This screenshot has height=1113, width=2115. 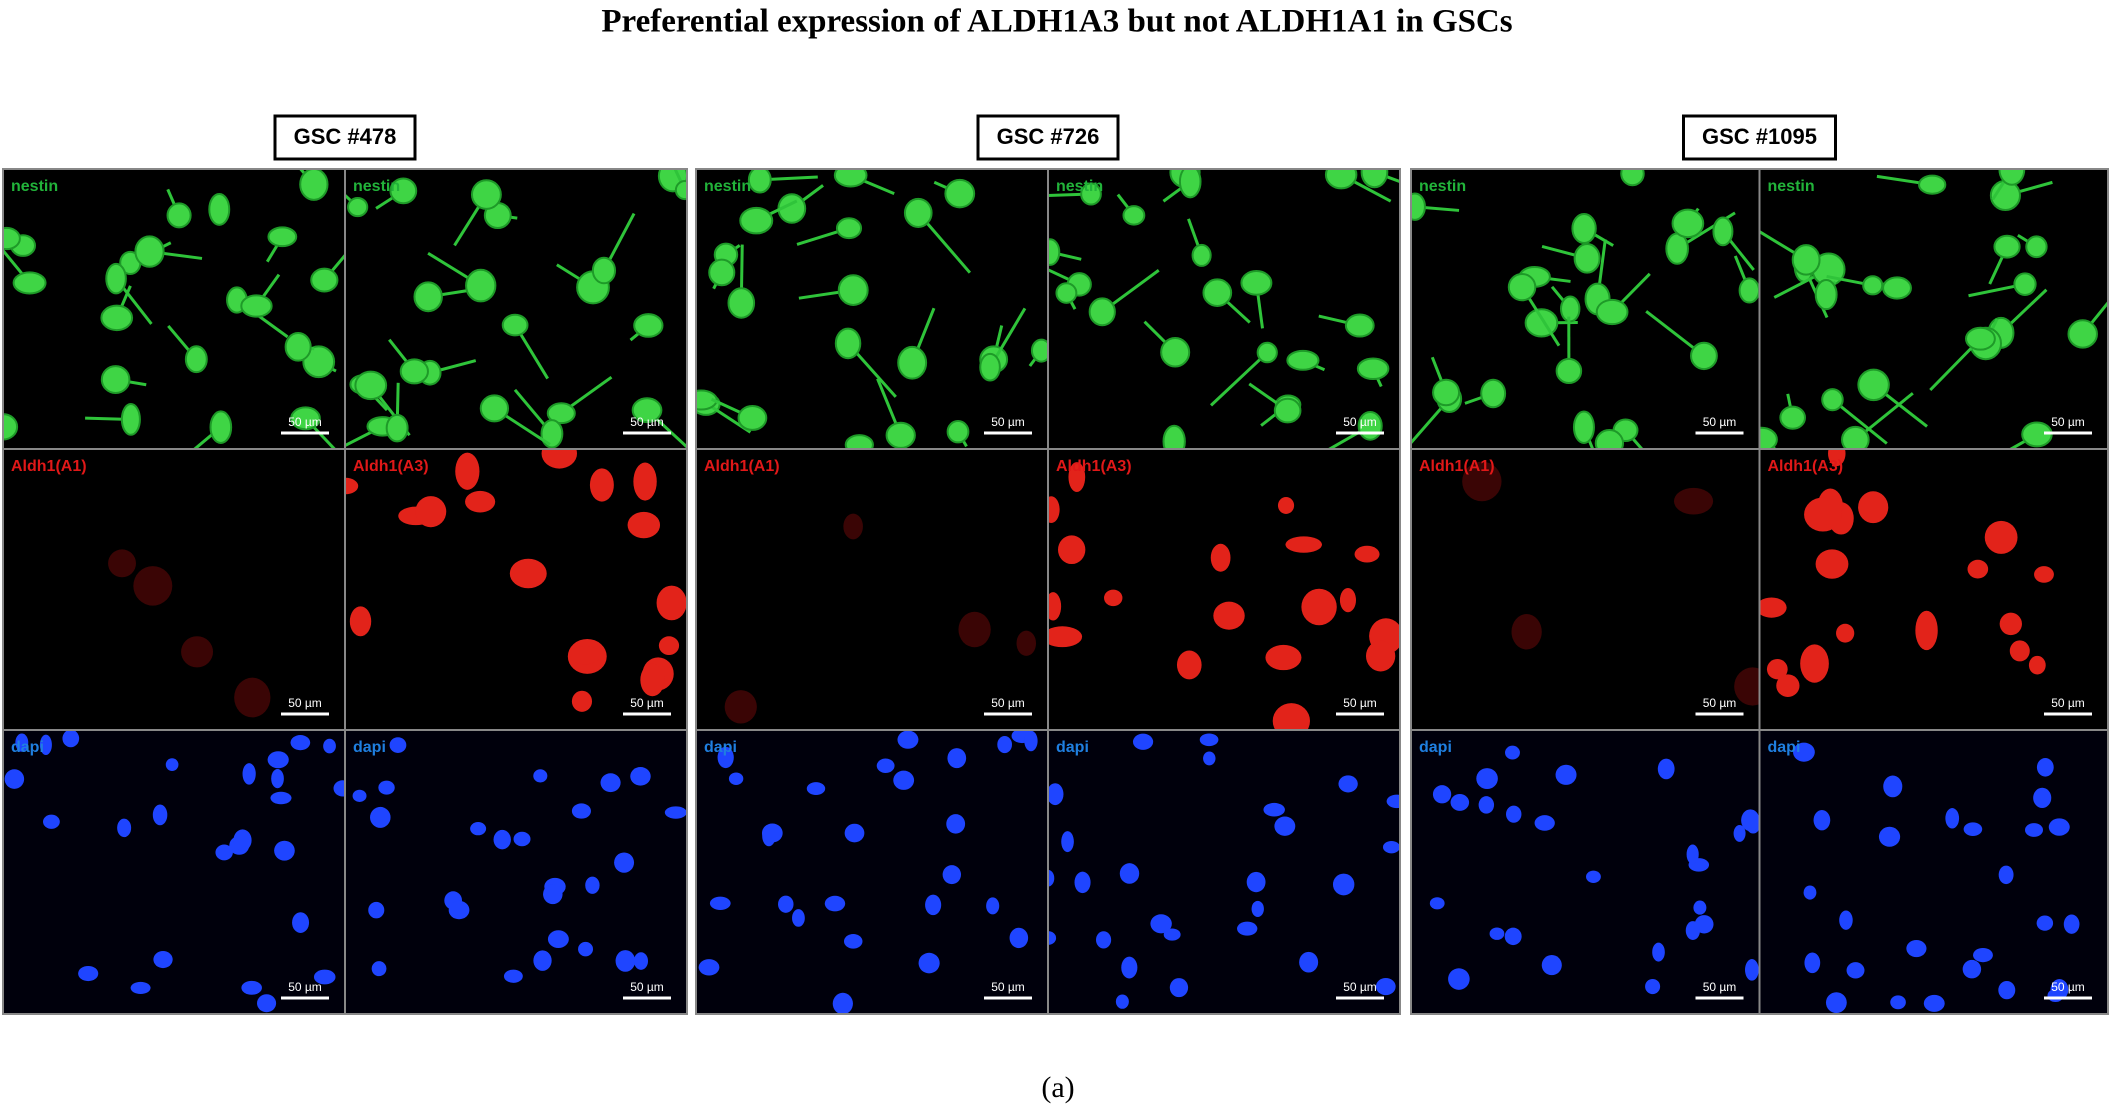 I want to click on micrograph: Aldh1(A1) 50 µm, so click(x=1585, y=589).